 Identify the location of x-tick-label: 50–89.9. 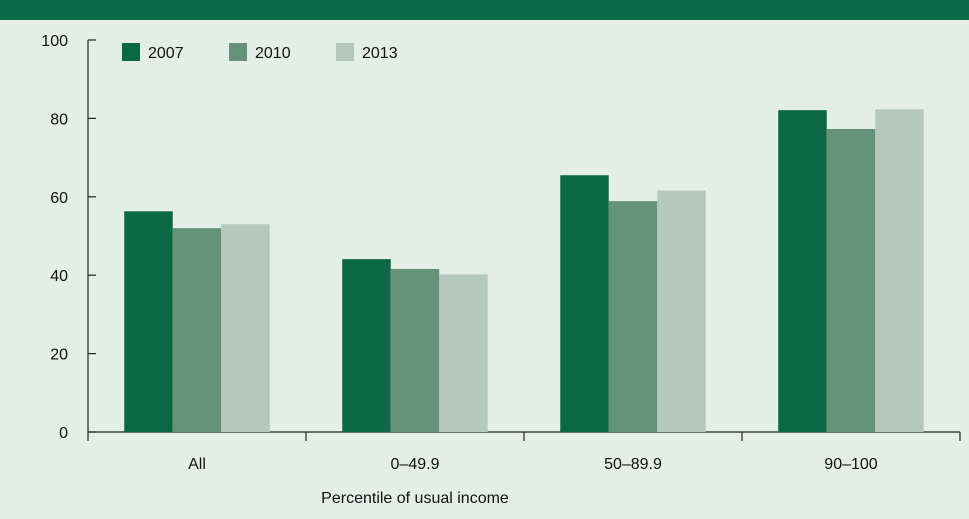
(633, 464).